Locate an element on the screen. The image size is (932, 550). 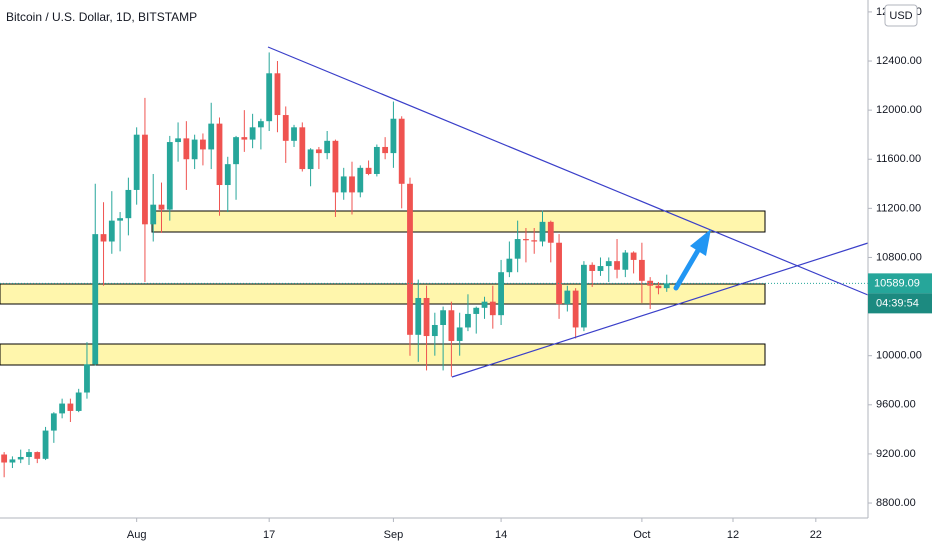
arrow is located at coordinates (688, 267).